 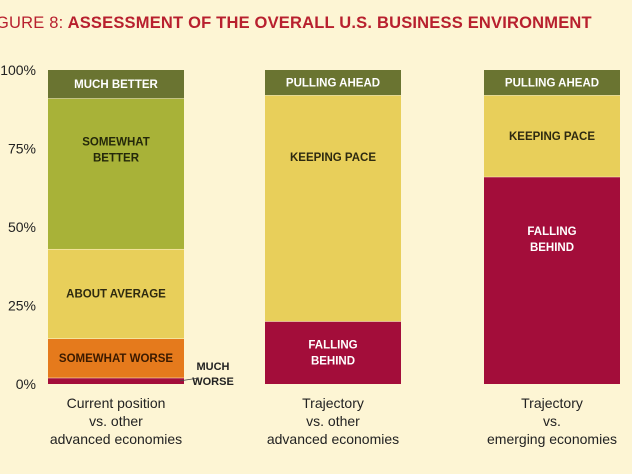 I want to click on x-category-label: vs., so click(x=552, y=421).